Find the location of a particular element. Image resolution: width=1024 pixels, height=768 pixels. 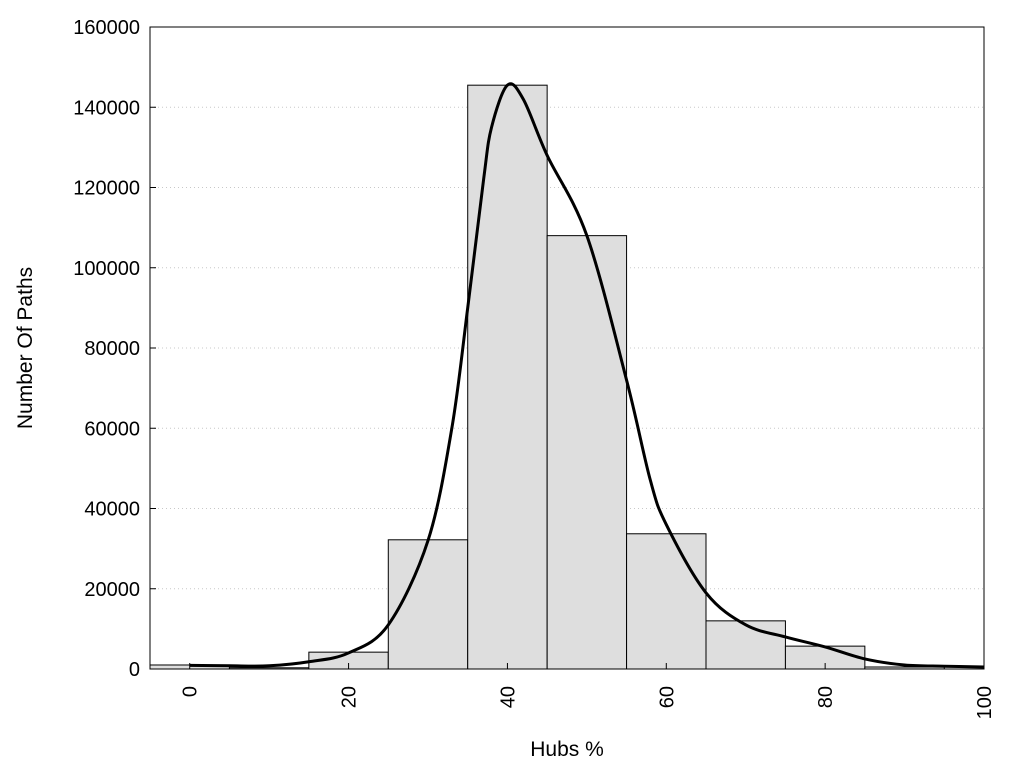

y-tick-label: 80000 is located at coordinates (112, 349).